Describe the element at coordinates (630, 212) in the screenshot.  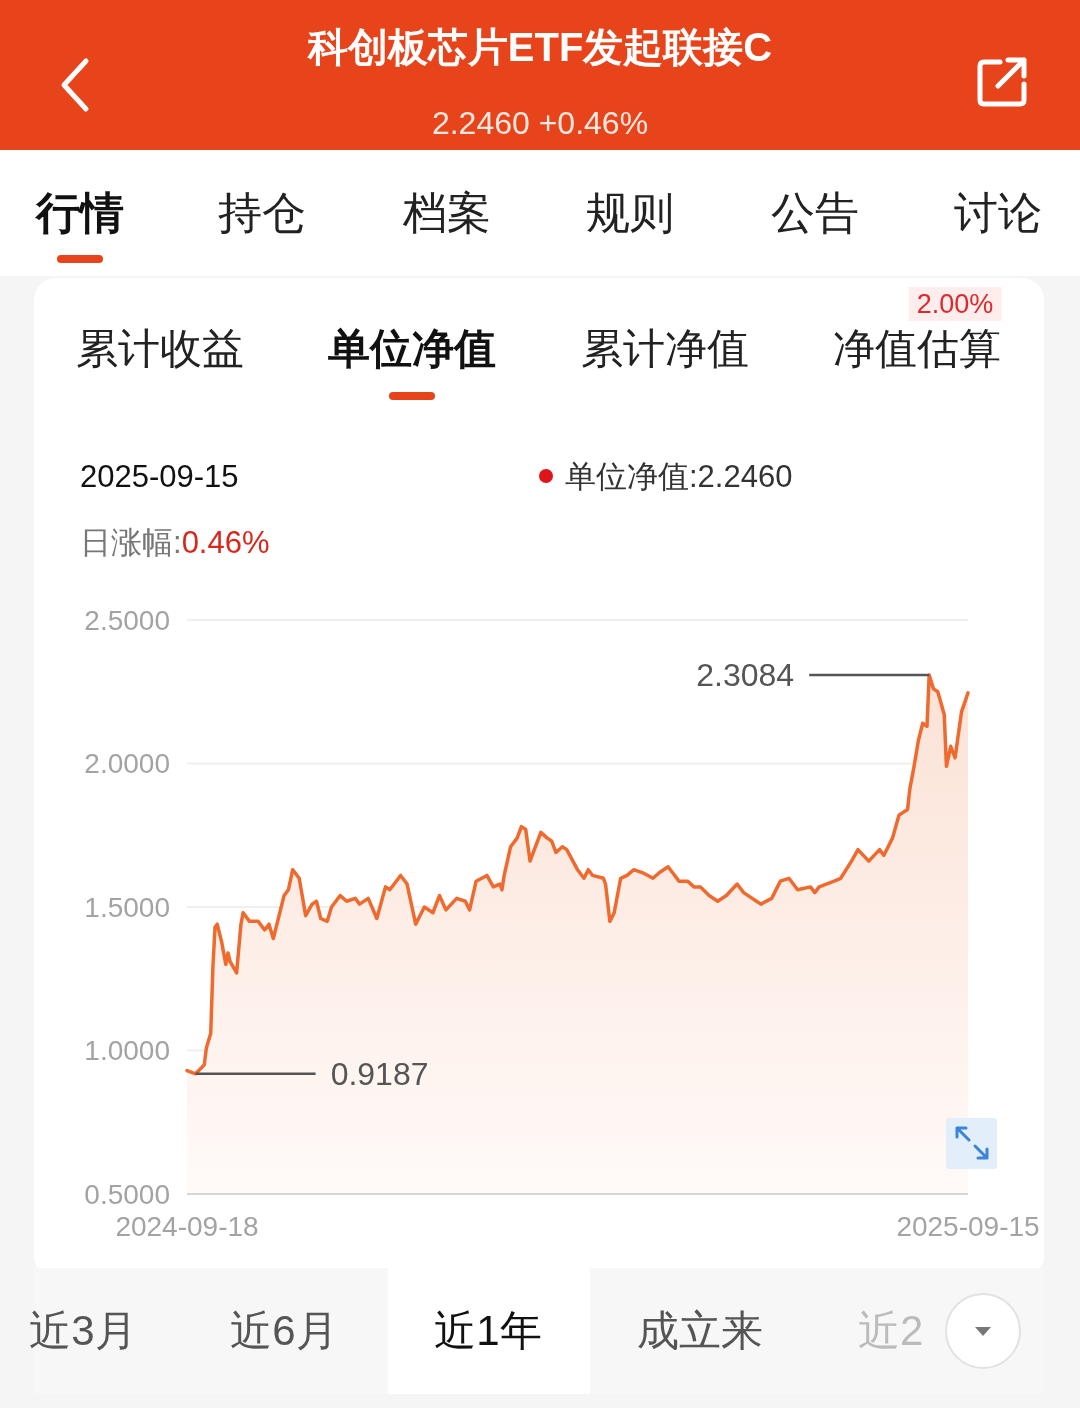
I see `text: 规则` at that location.